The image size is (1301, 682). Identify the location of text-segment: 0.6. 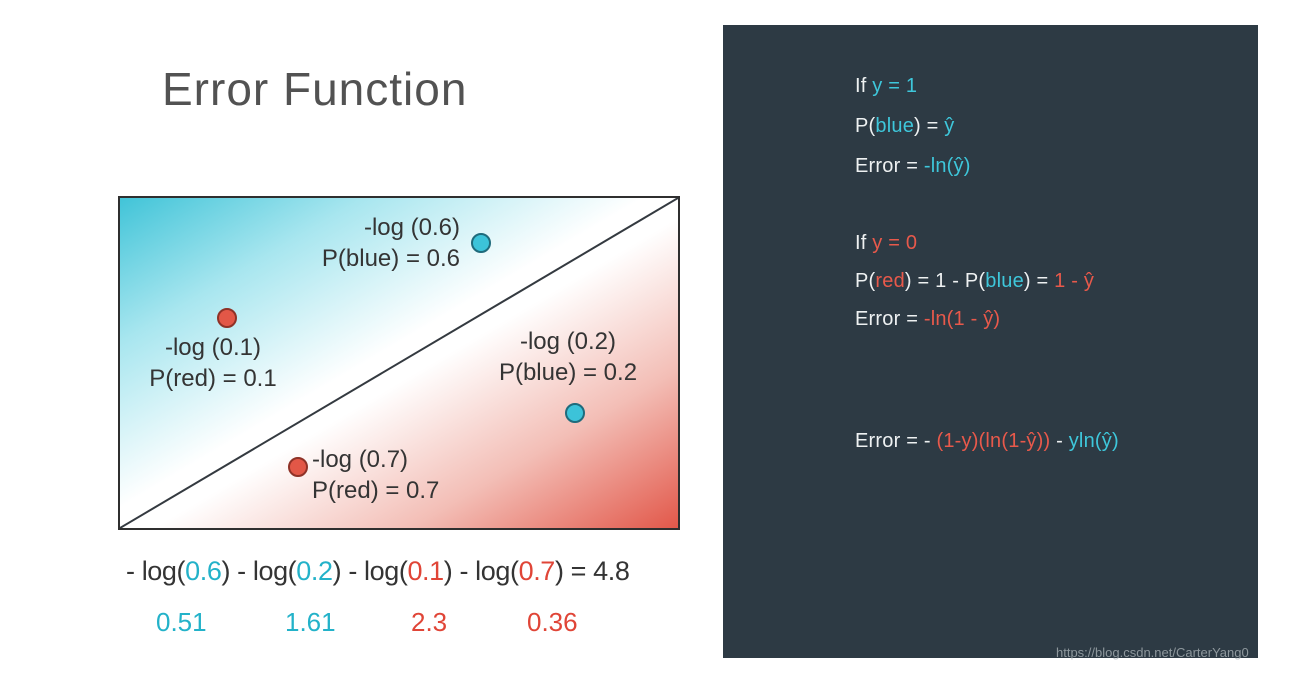
(203, 571).